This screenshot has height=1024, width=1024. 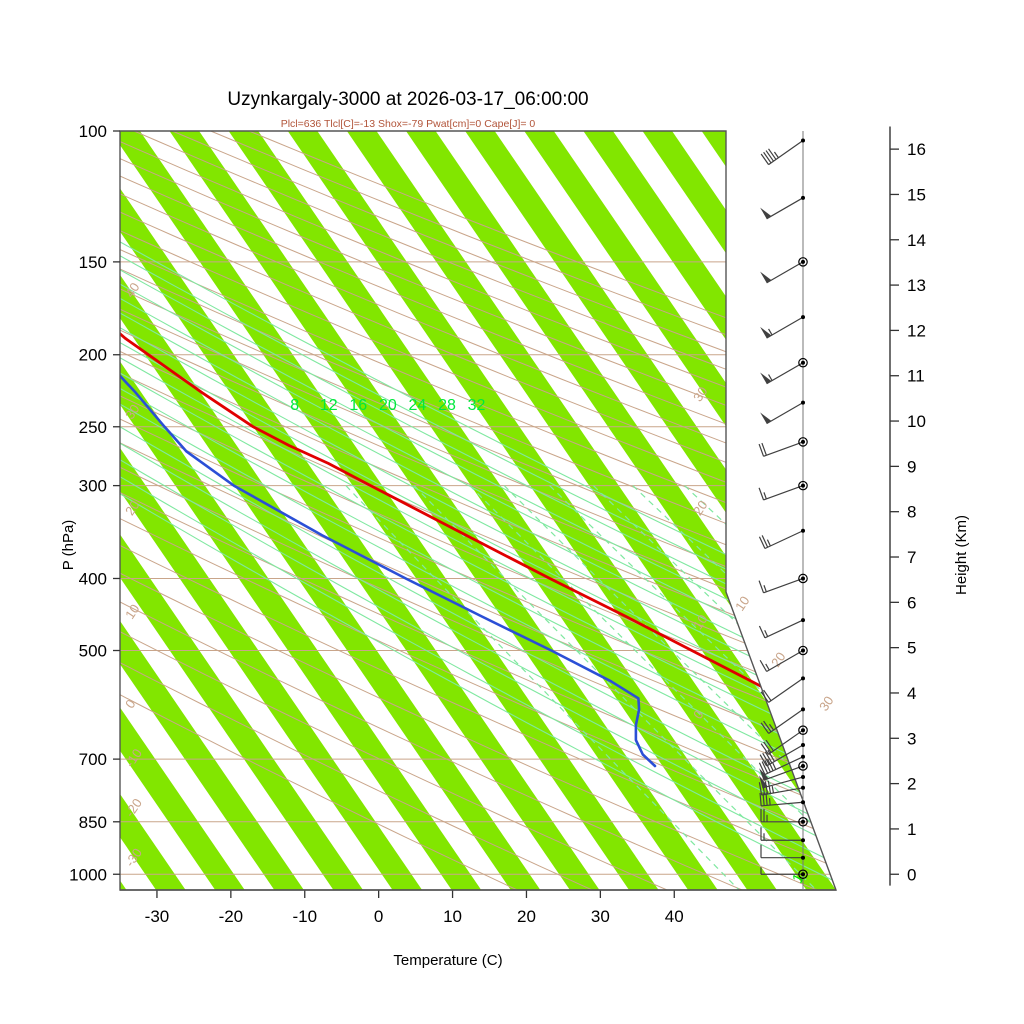 I want to click on theta-diagonal-label: 10, so click(x=742, y=603).